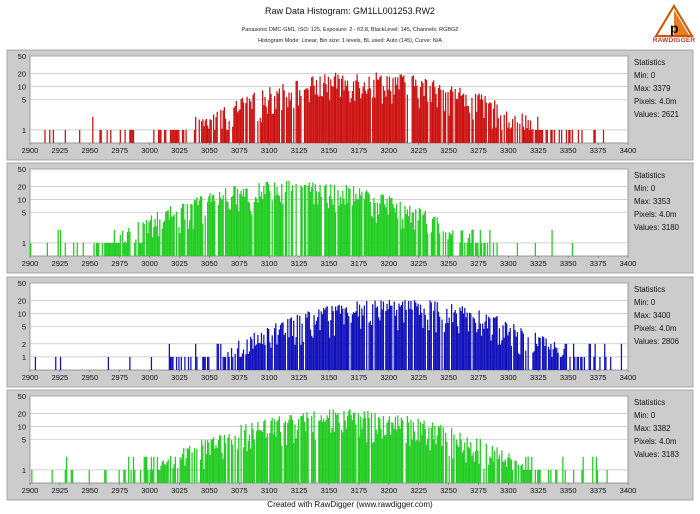 This screenshot has height=514, width=700. Describe the element at coordinates (22, 396) in the screenshot. I see `y-tick-label: 50` at that location.